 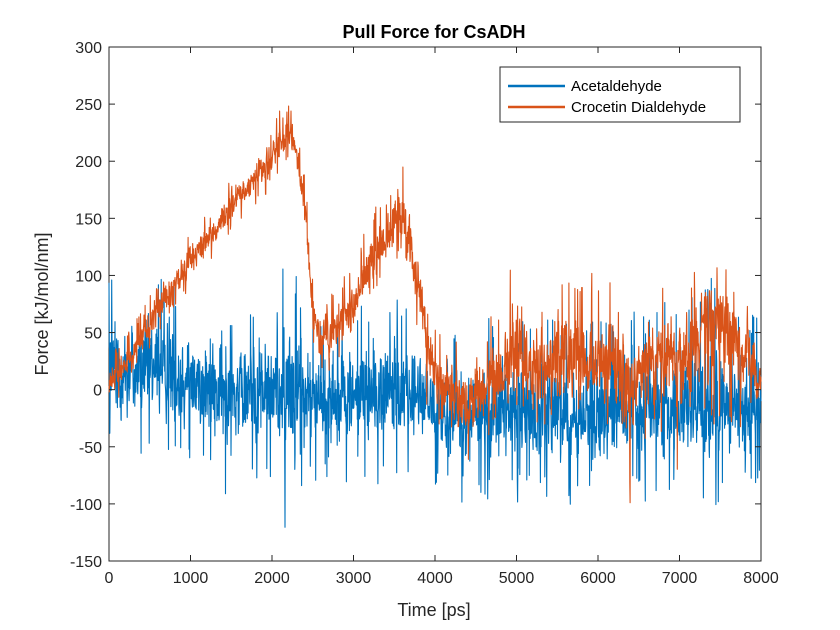 I want to click on x-tick-label: 0, so click(x=109, y=578).